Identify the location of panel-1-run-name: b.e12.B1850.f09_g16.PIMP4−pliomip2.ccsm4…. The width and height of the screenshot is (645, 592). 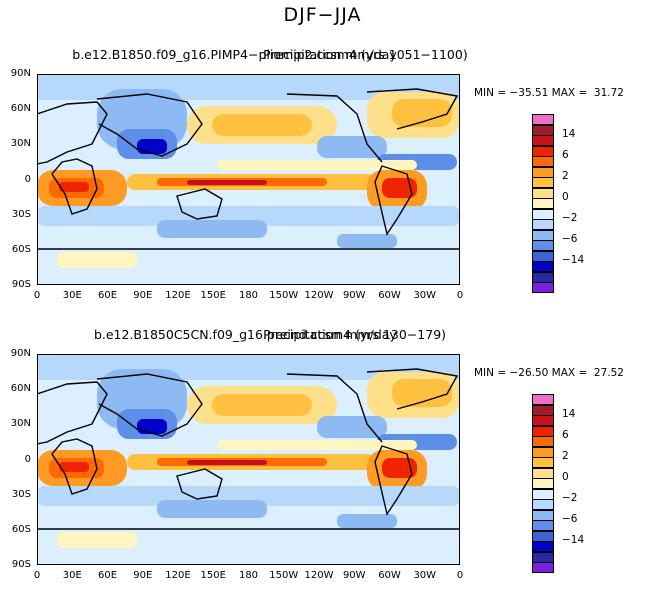
(270, 54).